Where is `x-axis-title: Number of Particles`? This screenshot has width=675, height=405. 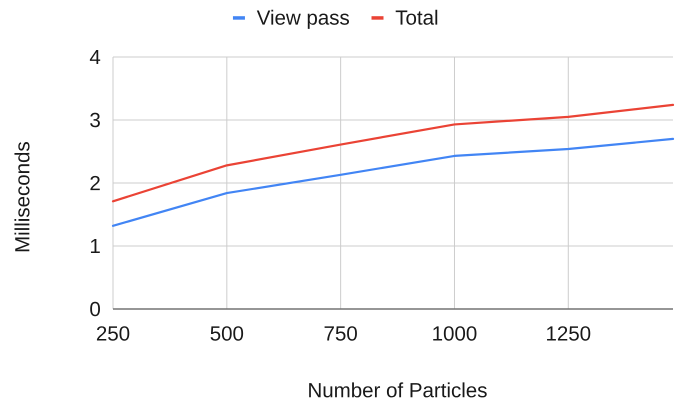
x-axis-title: Number of Particles is located at coordinates (398, 390).